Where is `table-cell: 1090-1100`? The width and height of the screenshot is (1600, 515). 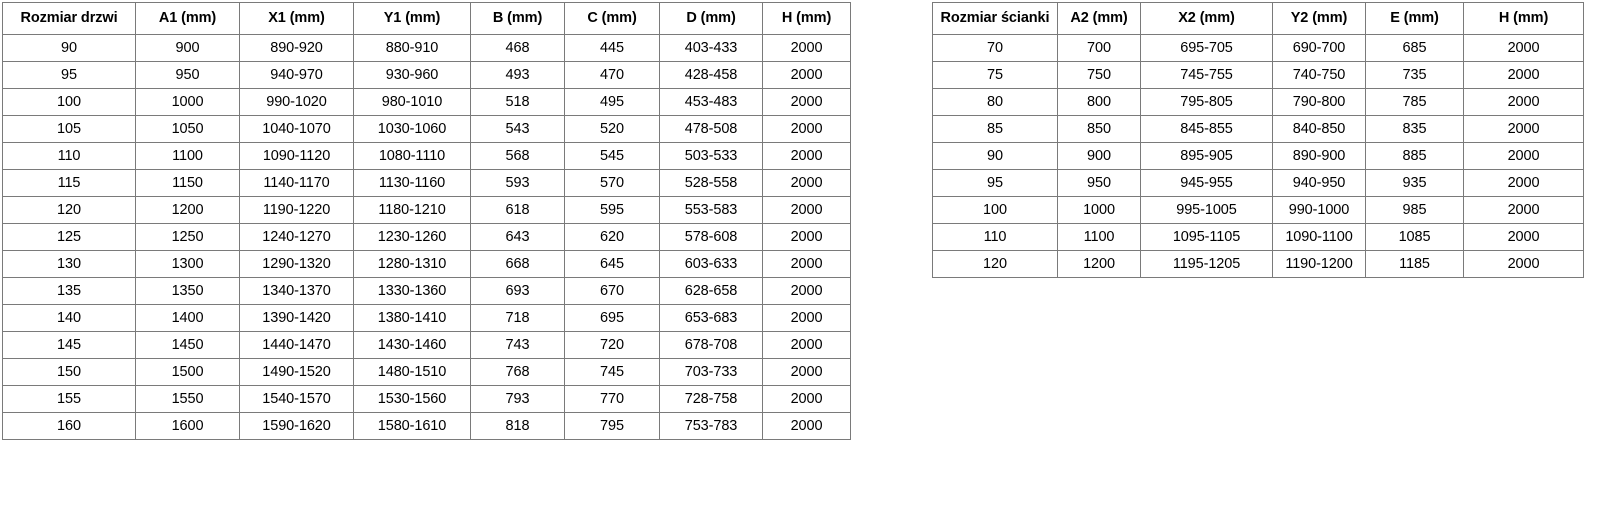 table-cell: 1090-1100 is located at coordinates (1319, 237).